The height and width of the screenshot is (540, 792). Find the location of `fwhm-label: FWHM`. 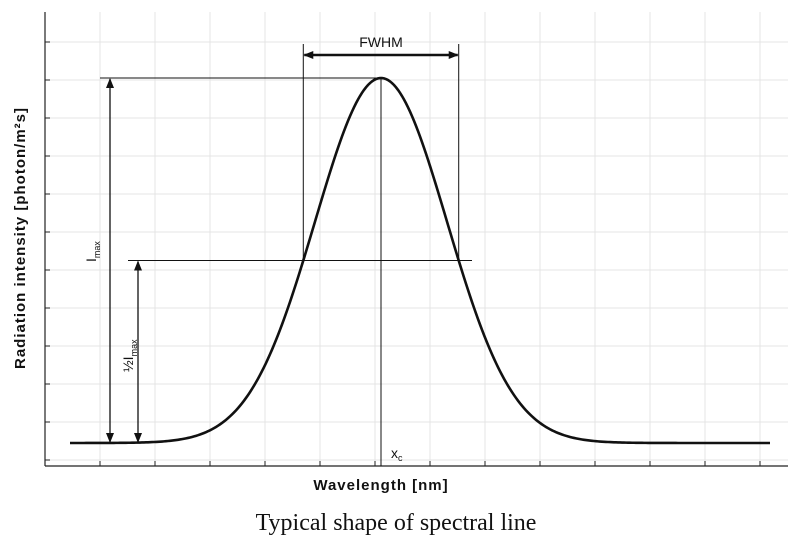

fwhm-label: FWHM is located at coordinates (381, 42).